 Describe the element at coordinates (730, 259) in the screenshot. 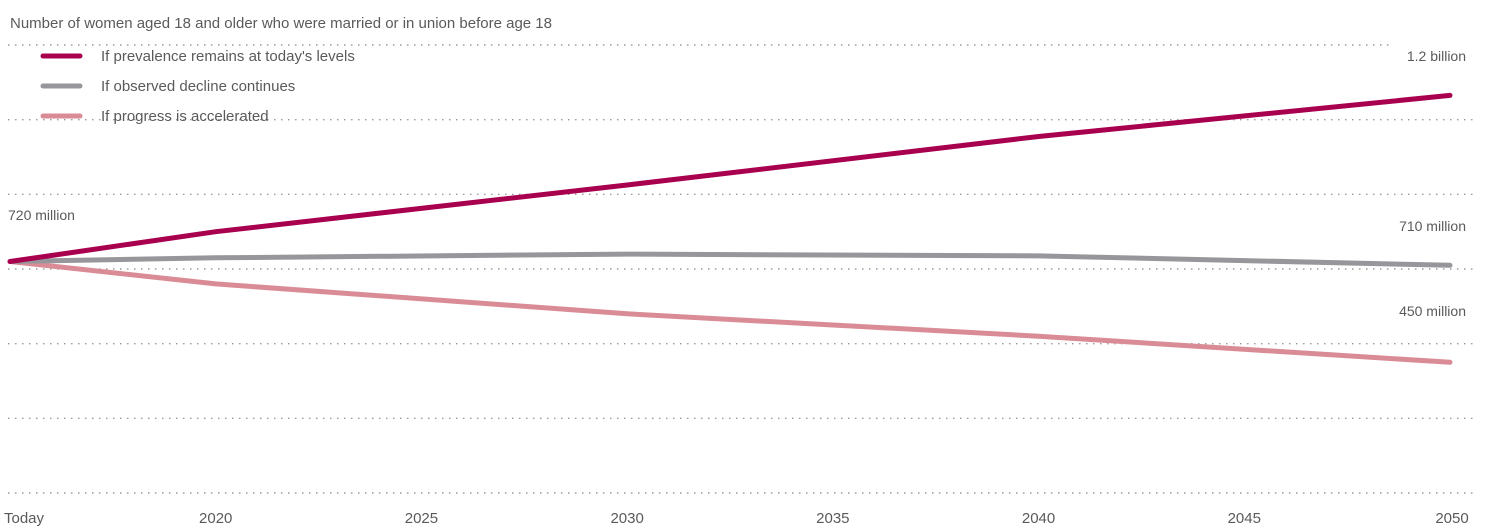

I see `series-line-decline-continues` at that location.